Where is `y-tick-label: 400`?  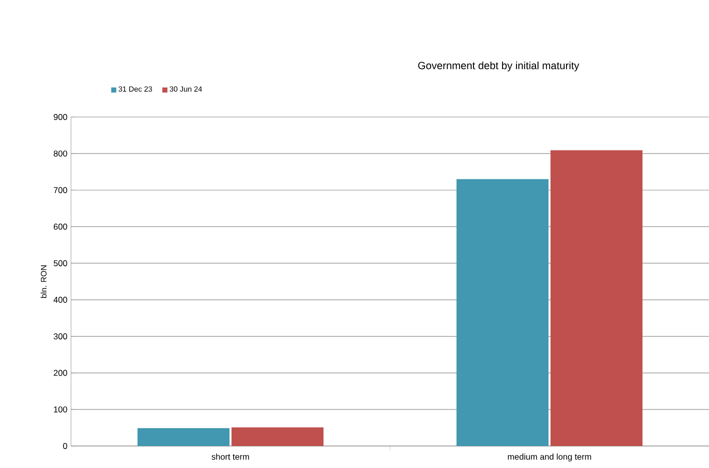
y-tick-label: 400 is located at coordinates (61, 299).